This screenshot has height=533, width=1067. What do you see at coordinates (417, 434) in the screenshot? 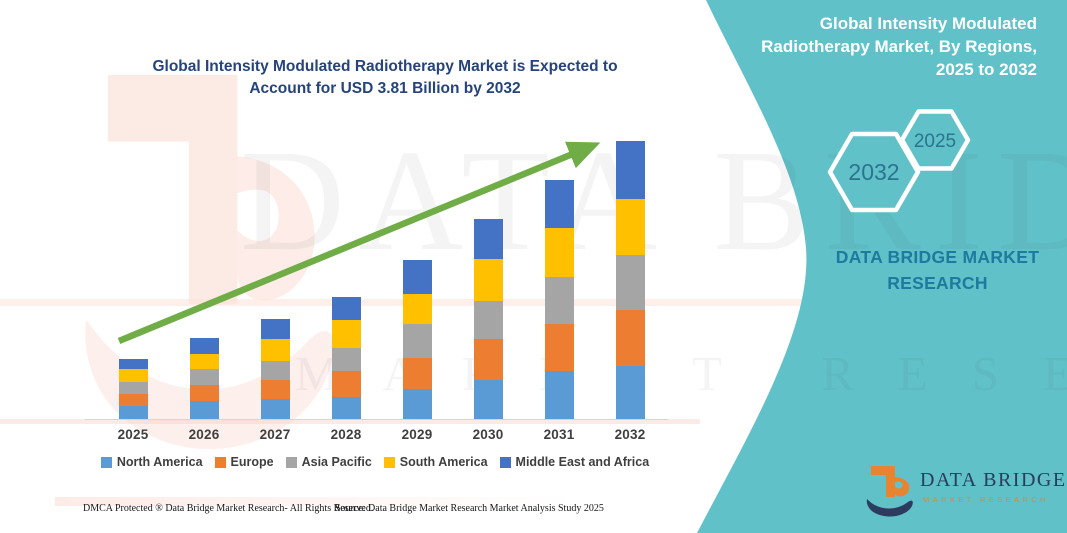
I see `x-axis-label-2029: 2029` at bounding box center [417, 434].